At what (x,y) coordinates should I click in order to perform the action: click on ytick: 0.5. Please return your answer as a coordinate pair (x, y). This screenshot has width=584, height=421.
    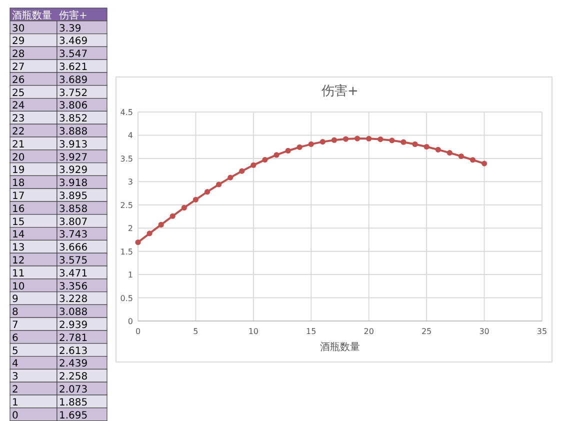
    Looking at the image, I should click on (126, 298).